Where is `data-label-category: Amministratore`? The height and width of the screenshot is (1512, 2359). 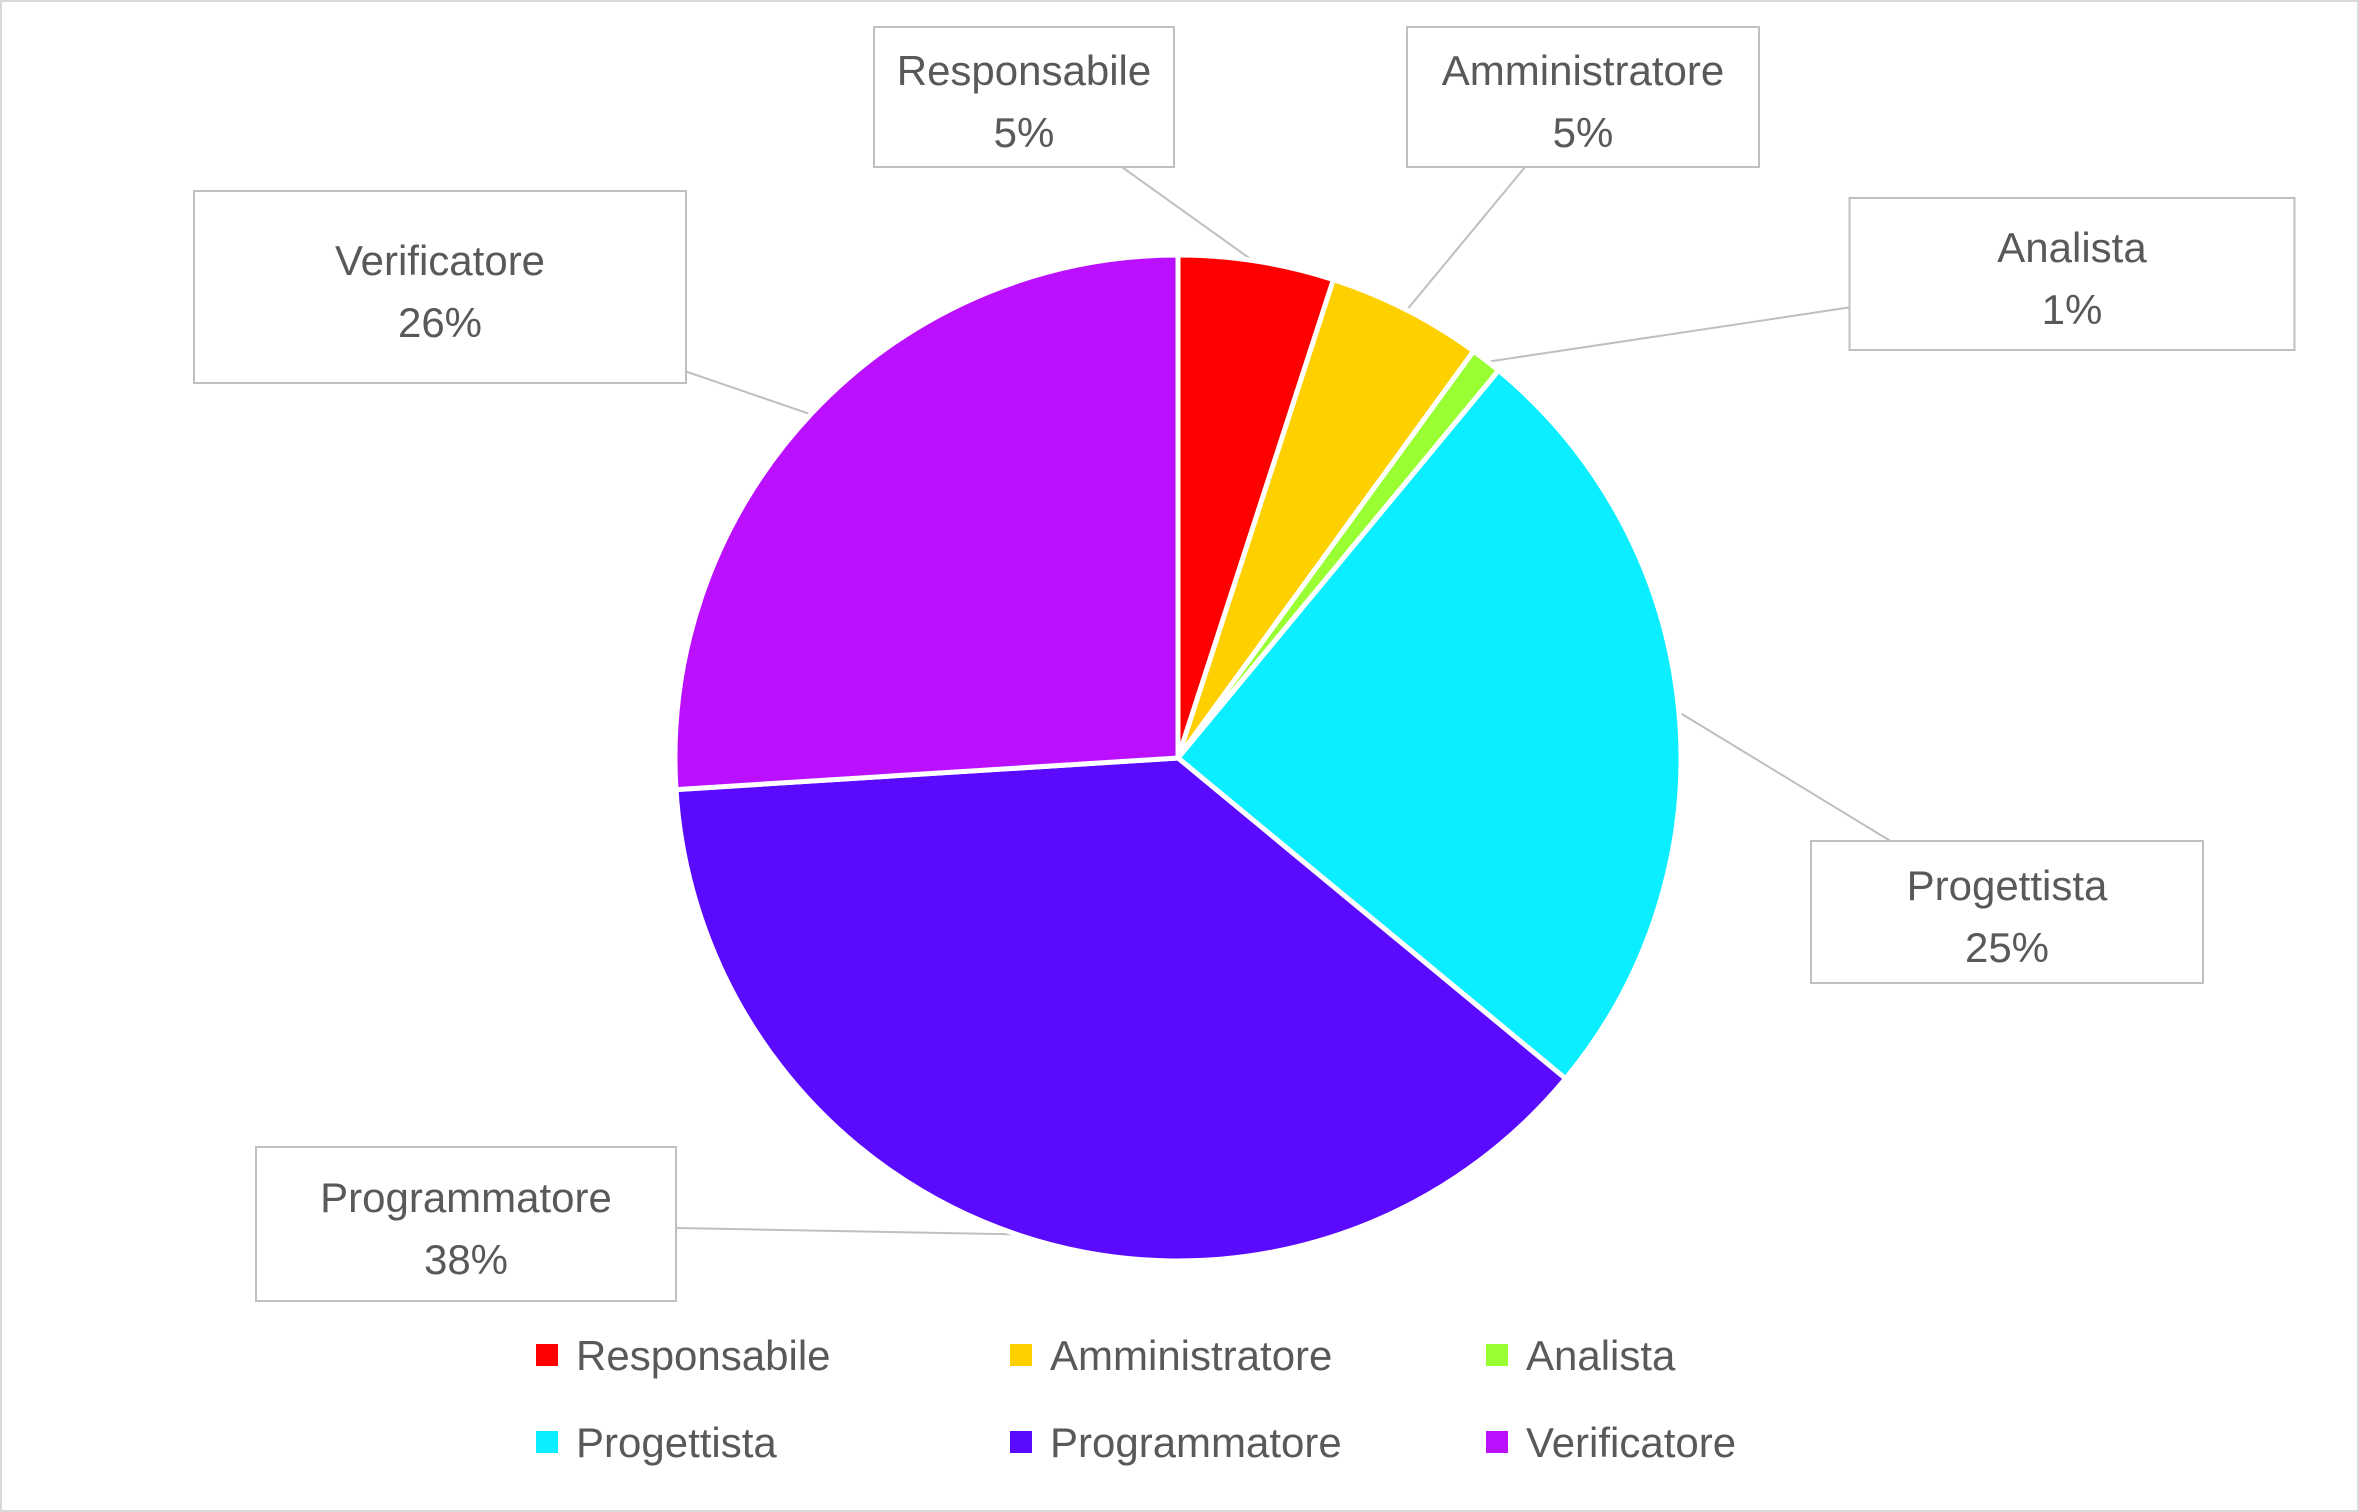
data-label-category: Amministratore is located at coordinates (1583, 70).